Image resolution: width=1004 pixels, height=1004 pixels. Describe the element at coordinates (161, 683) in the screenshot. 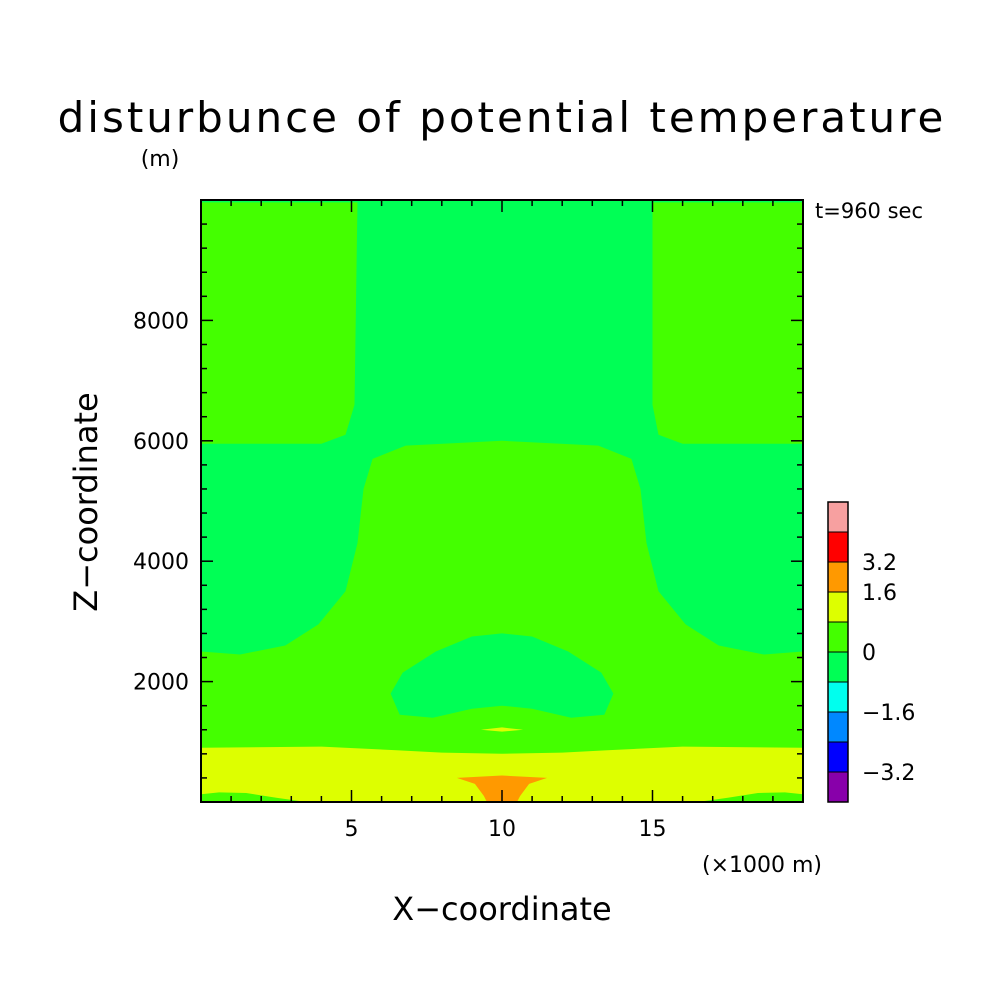

I see `y-tick-label: 2000` at that location.